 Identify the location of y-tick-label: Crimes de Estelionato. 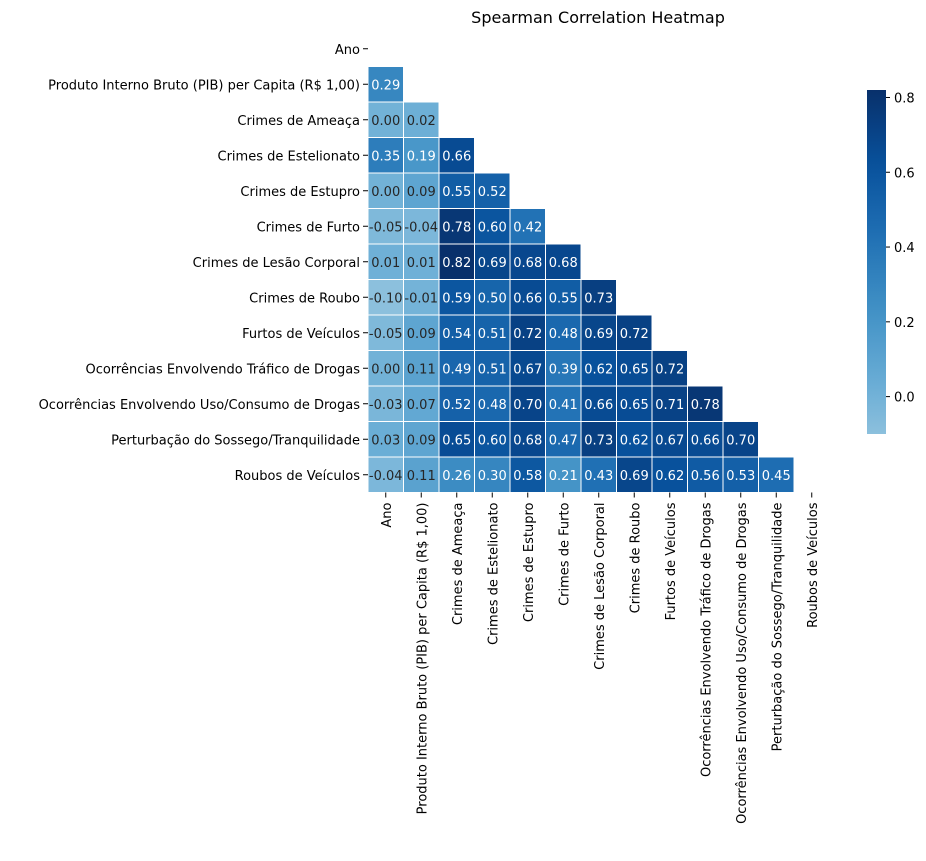
(289, 156).